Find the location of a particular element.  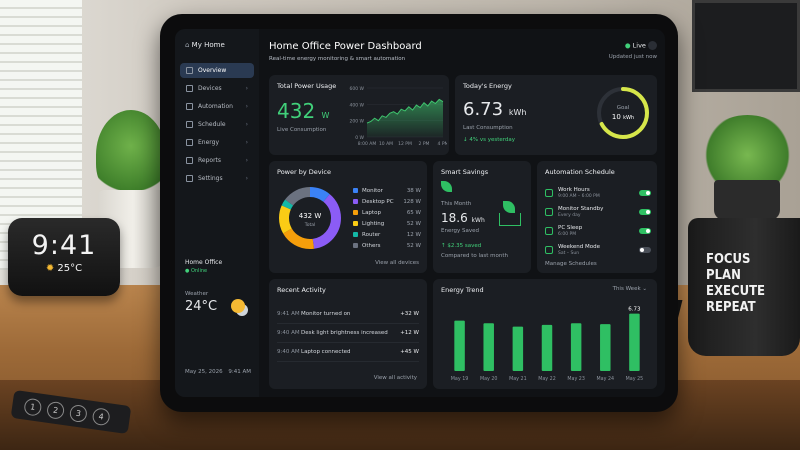

location: Home Office ● Online is located at coordinates (203, 266).